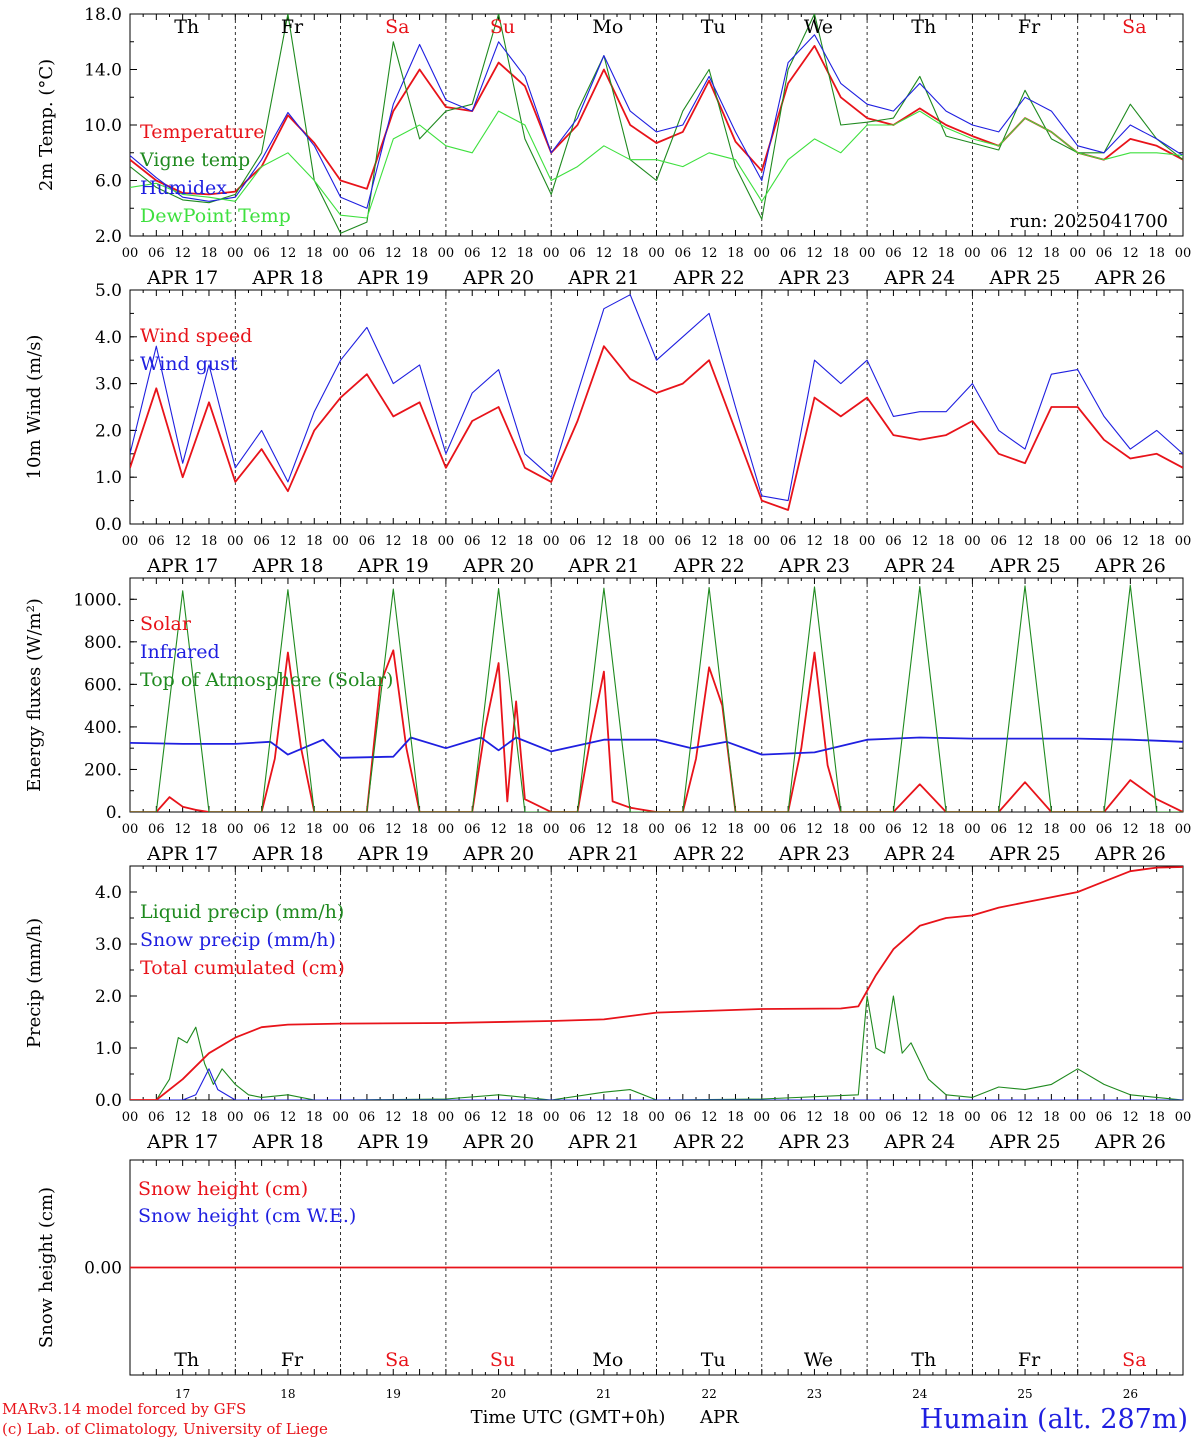 The height and width of the screenshot is (1440, 1194). I want to click on legend-entry: Snow height (cm), so click(223, 1189).